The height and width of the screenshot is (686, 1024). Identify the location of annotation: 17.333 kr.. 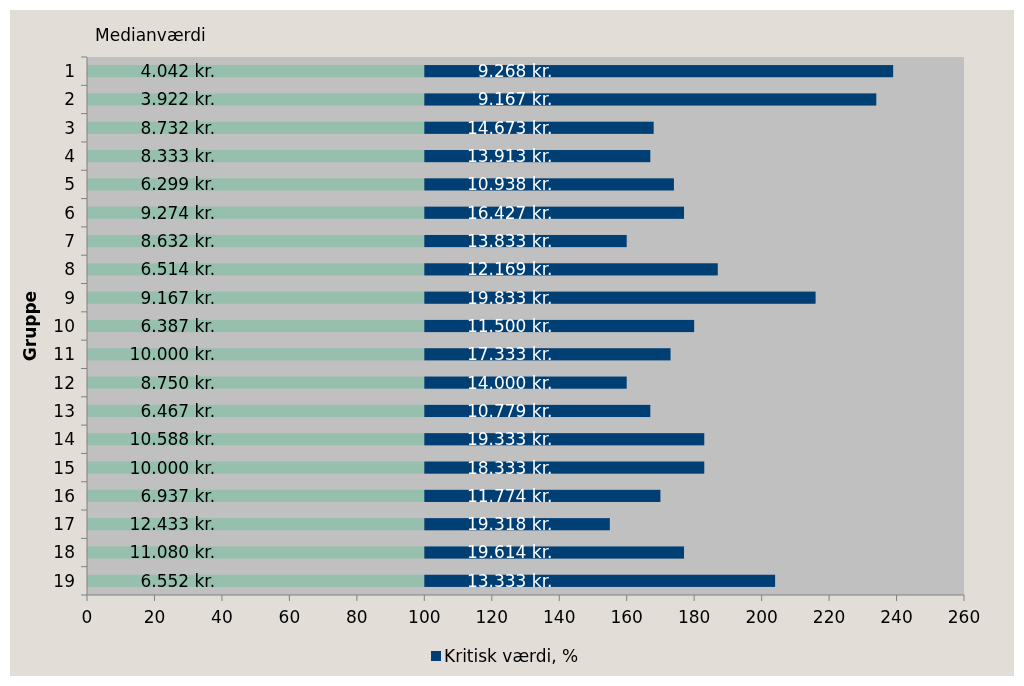
(509, 354).